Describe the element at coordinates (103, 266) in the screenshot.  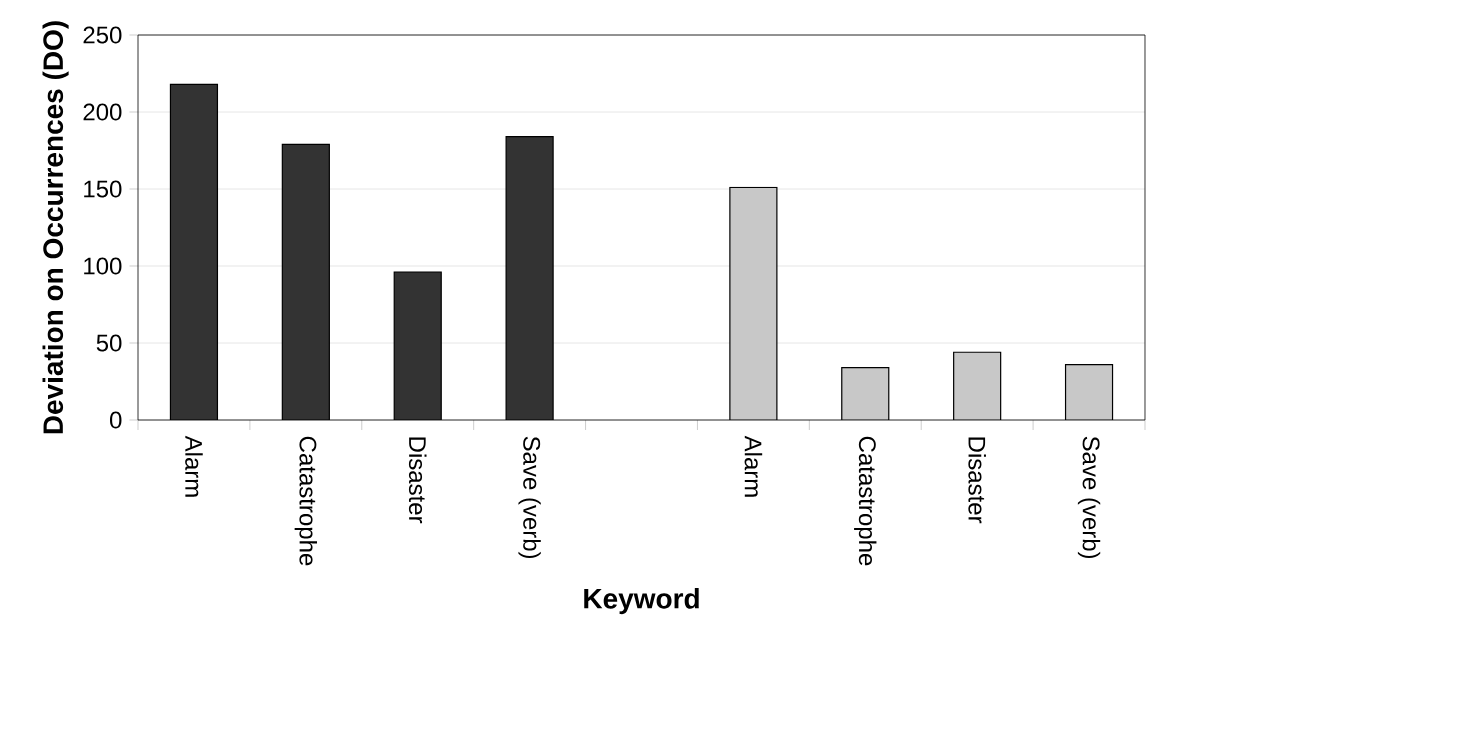
I see `y-tick-label: 100` at that location.